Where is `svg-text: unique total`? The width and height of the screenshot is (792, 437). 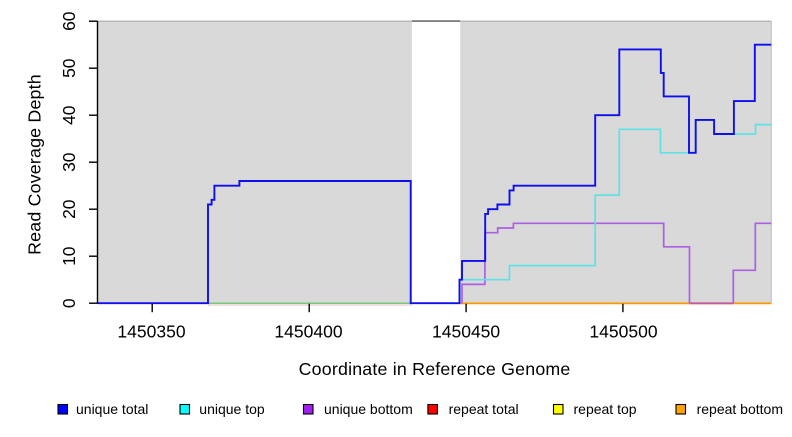
svg-text: unique total is located at coordinates (112, 409).